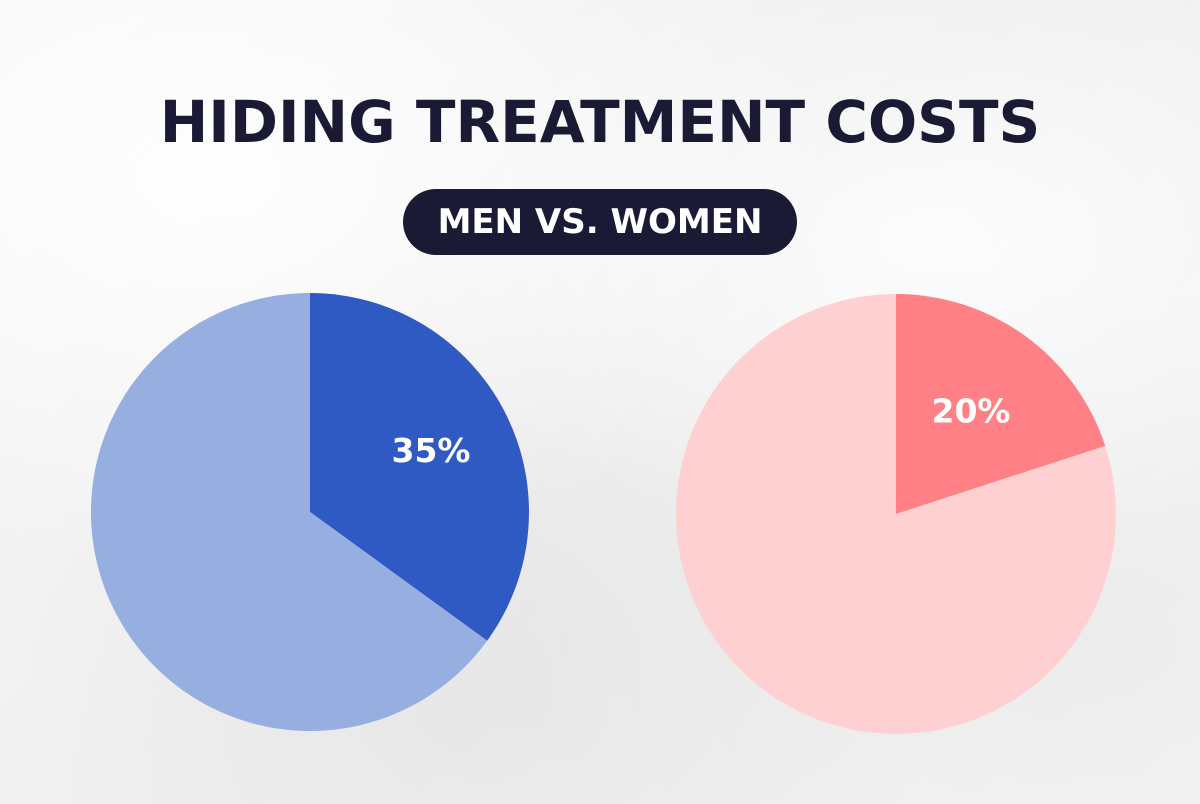 This screenshot has width=1200, height=804. I want to click on subtitle-badge: MEN VS. WOMEN, so click(600, 222).